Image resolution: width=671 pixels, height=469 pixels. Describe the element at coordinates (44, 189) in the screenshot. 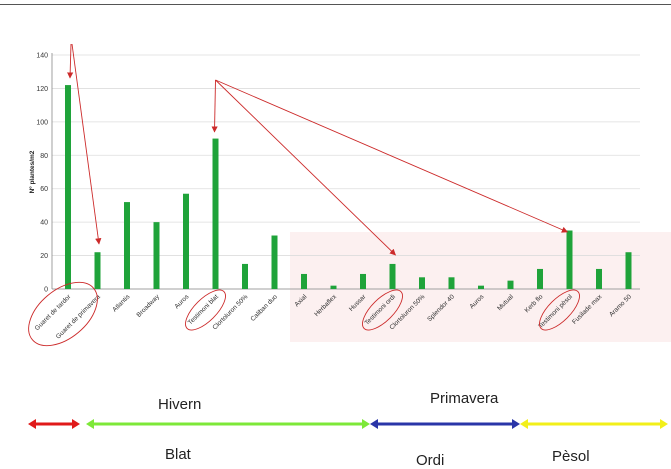

I see `y-tick-label-60: 60` at that location.